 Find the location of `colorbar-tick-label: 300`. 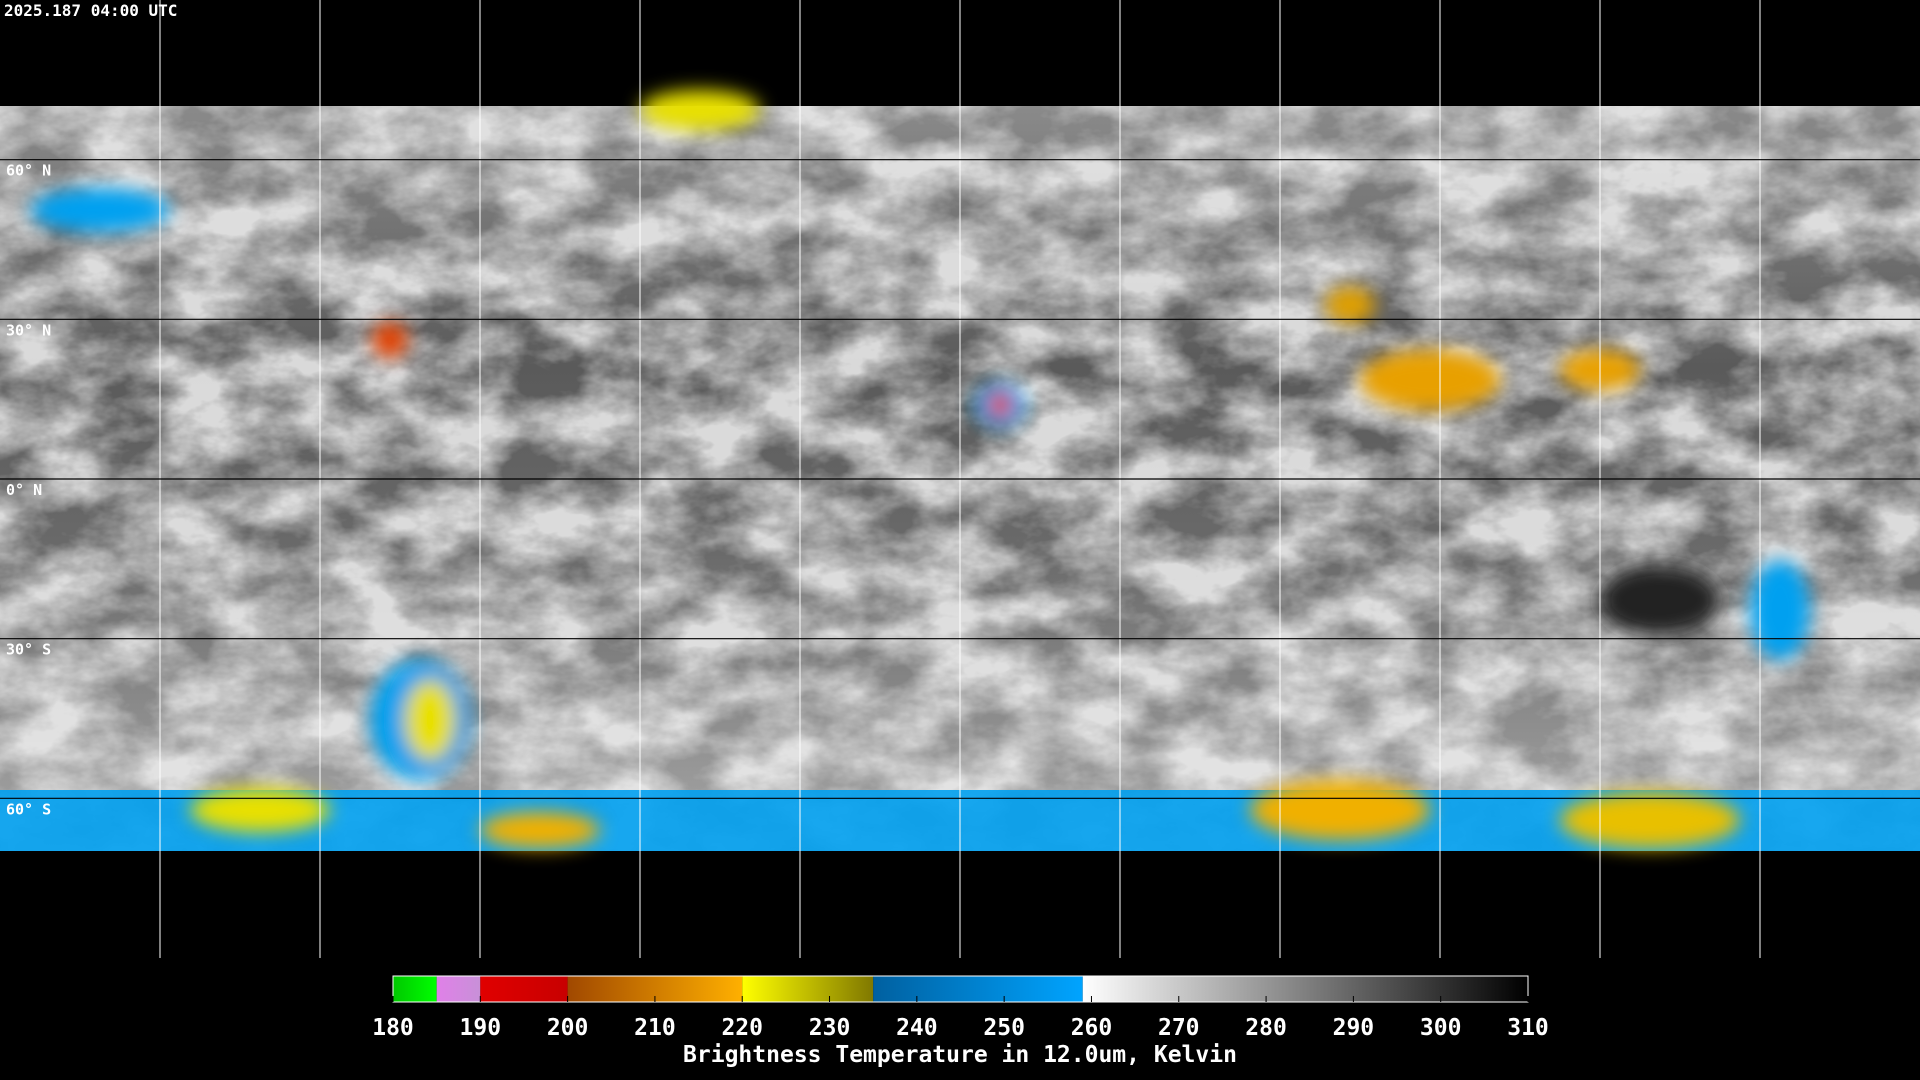

colorbar-tick-label: 300 is located at coordinates (1441, 1028).